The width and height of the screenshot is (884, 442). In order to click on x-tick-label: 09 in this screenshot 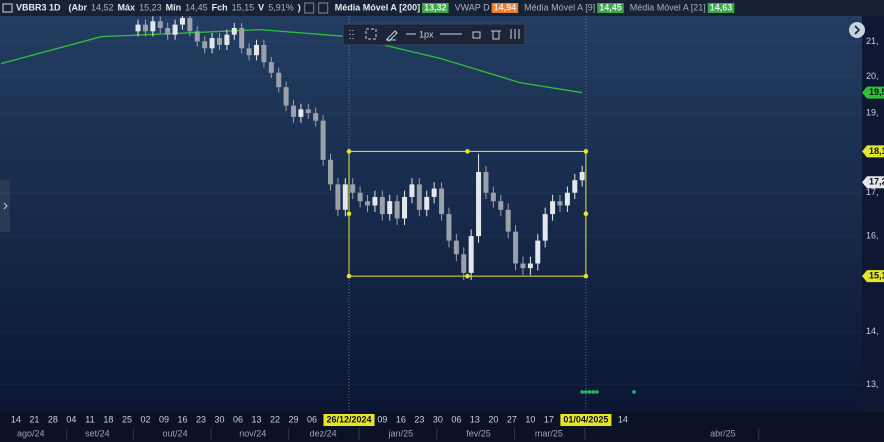, I will do `click(164, 419)`.